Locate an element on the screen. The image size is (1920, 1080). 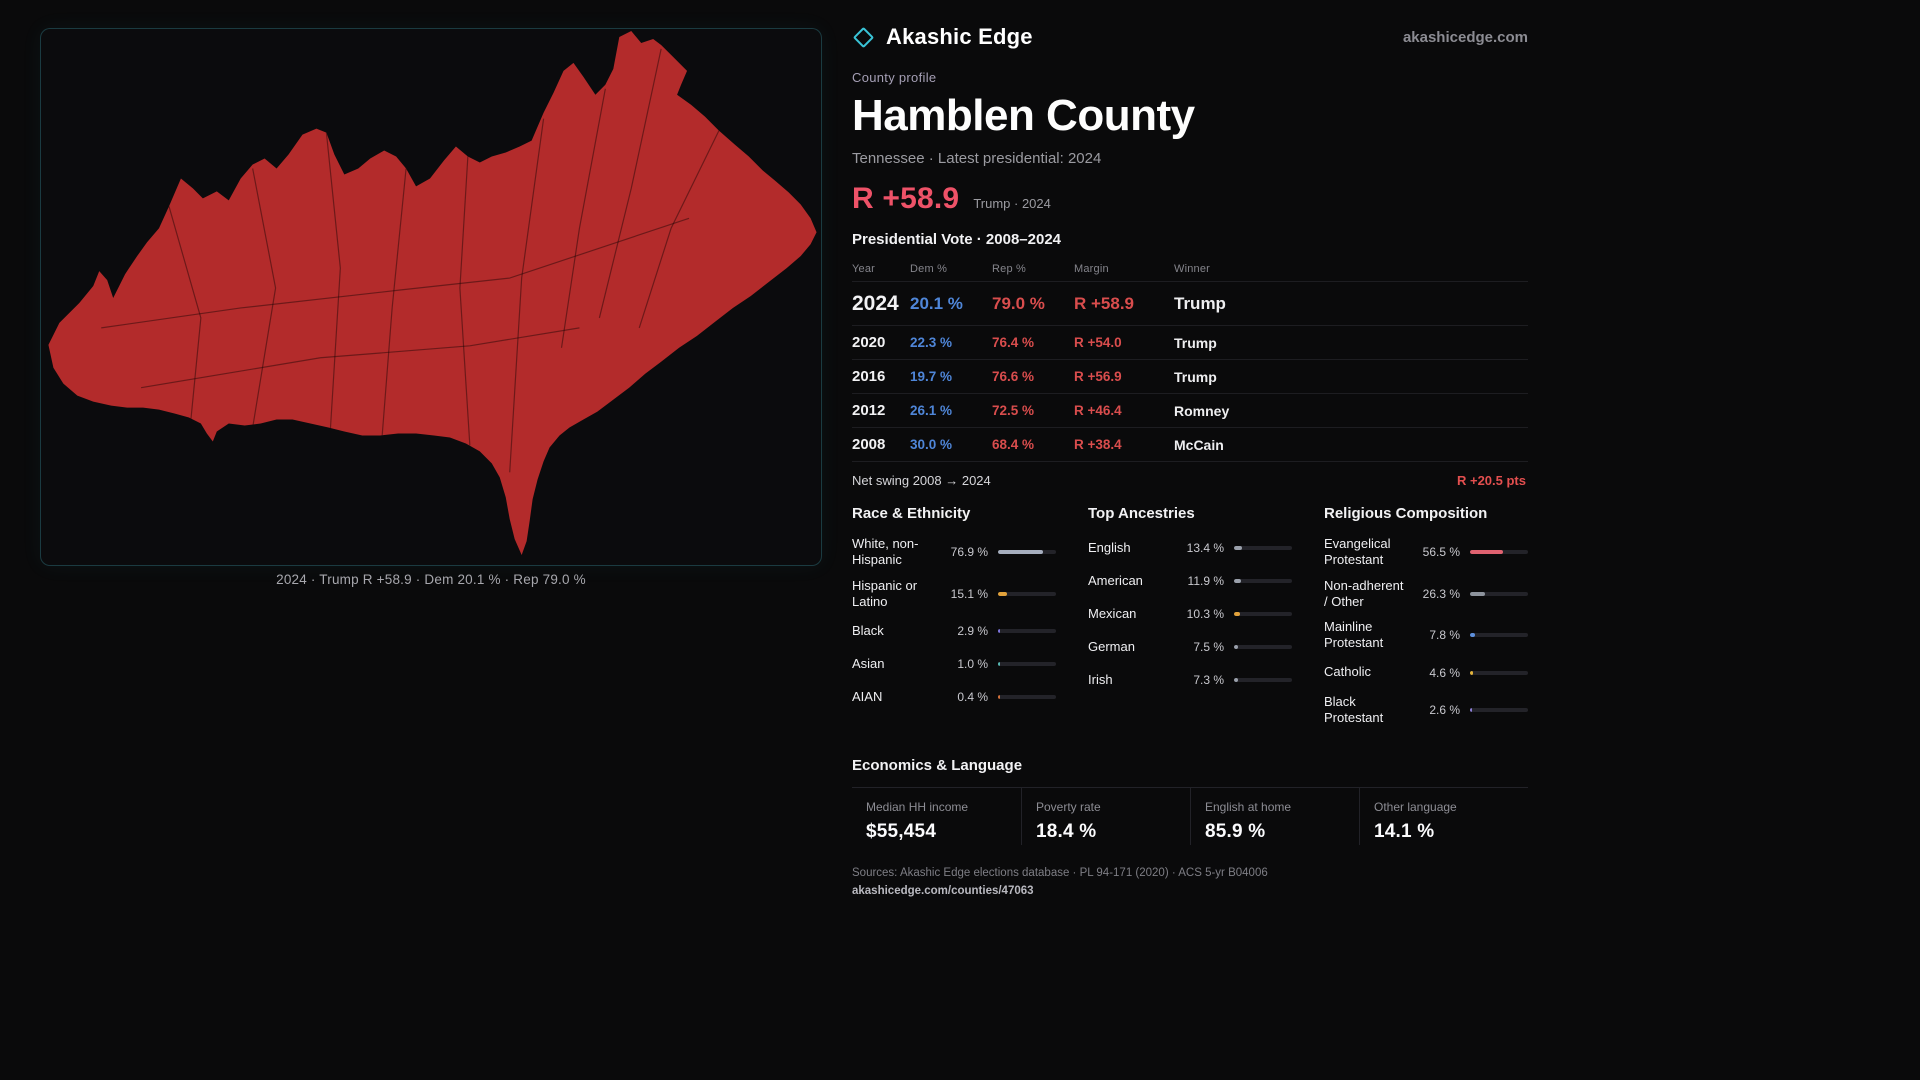
demo-label: Non-adherent / Other is located at coordinates (1364, 593).